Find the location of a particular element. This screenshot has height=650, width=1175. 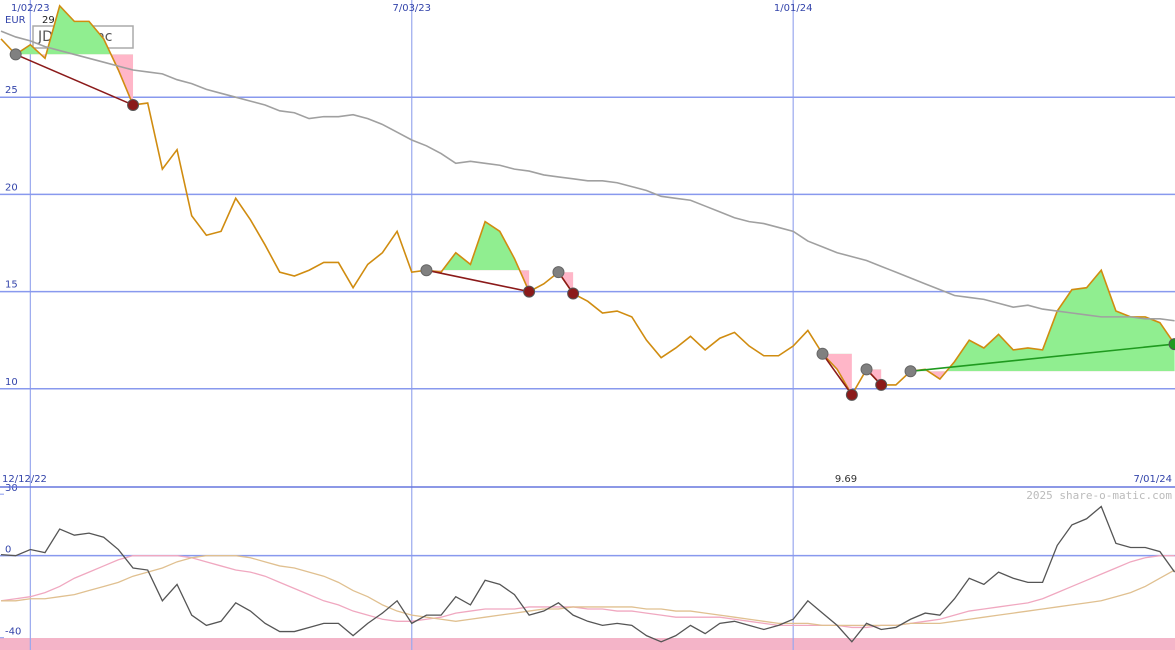

y-tick-label: 20 is located at coordinates (11, 187).